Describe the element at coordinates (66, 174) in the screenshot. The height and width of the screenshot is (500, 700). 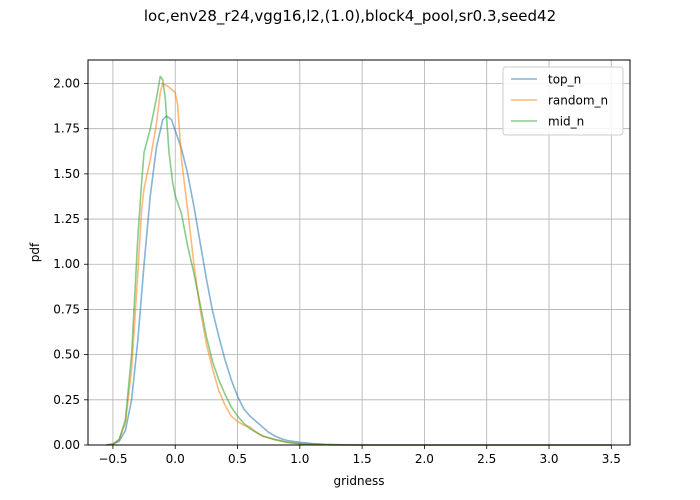
I see `y-tick-label: 1.50` at that location.